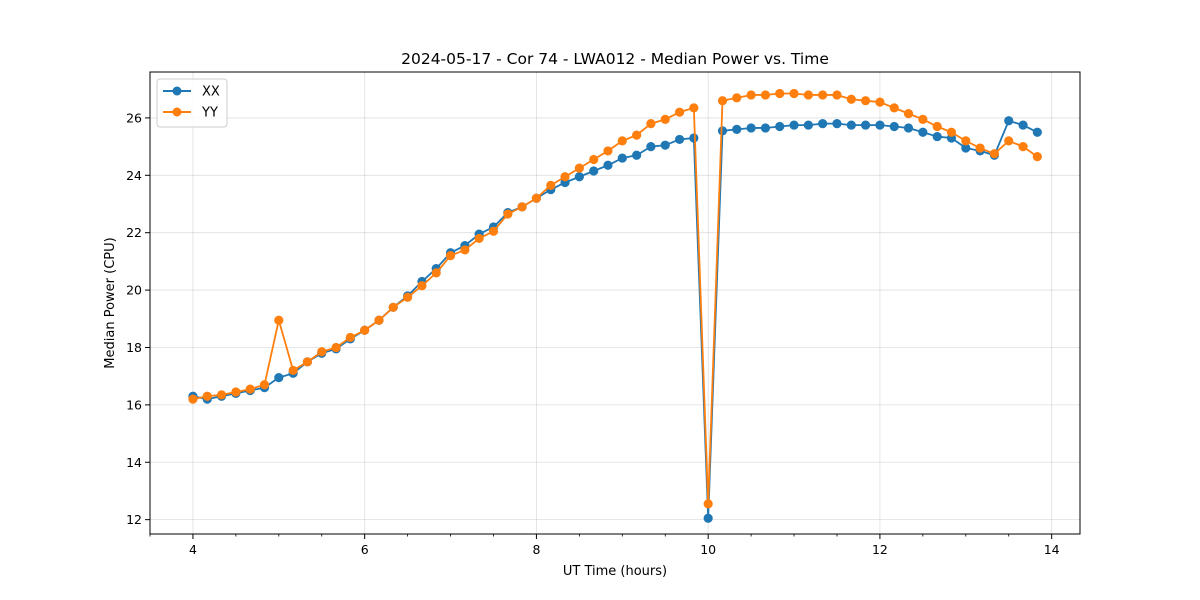  I want to click on y-axis-title: Median Power (CPU), so click(110, 302).